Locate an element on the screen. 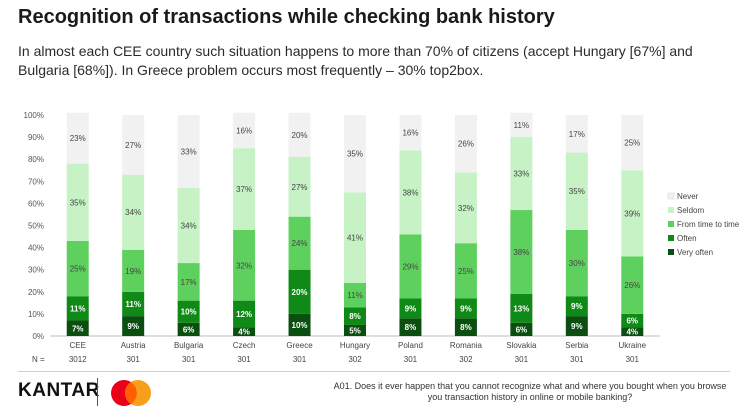 This screenshot has width=740, height=411. legend-entry: From time to time is located at coordinates (708, 224).